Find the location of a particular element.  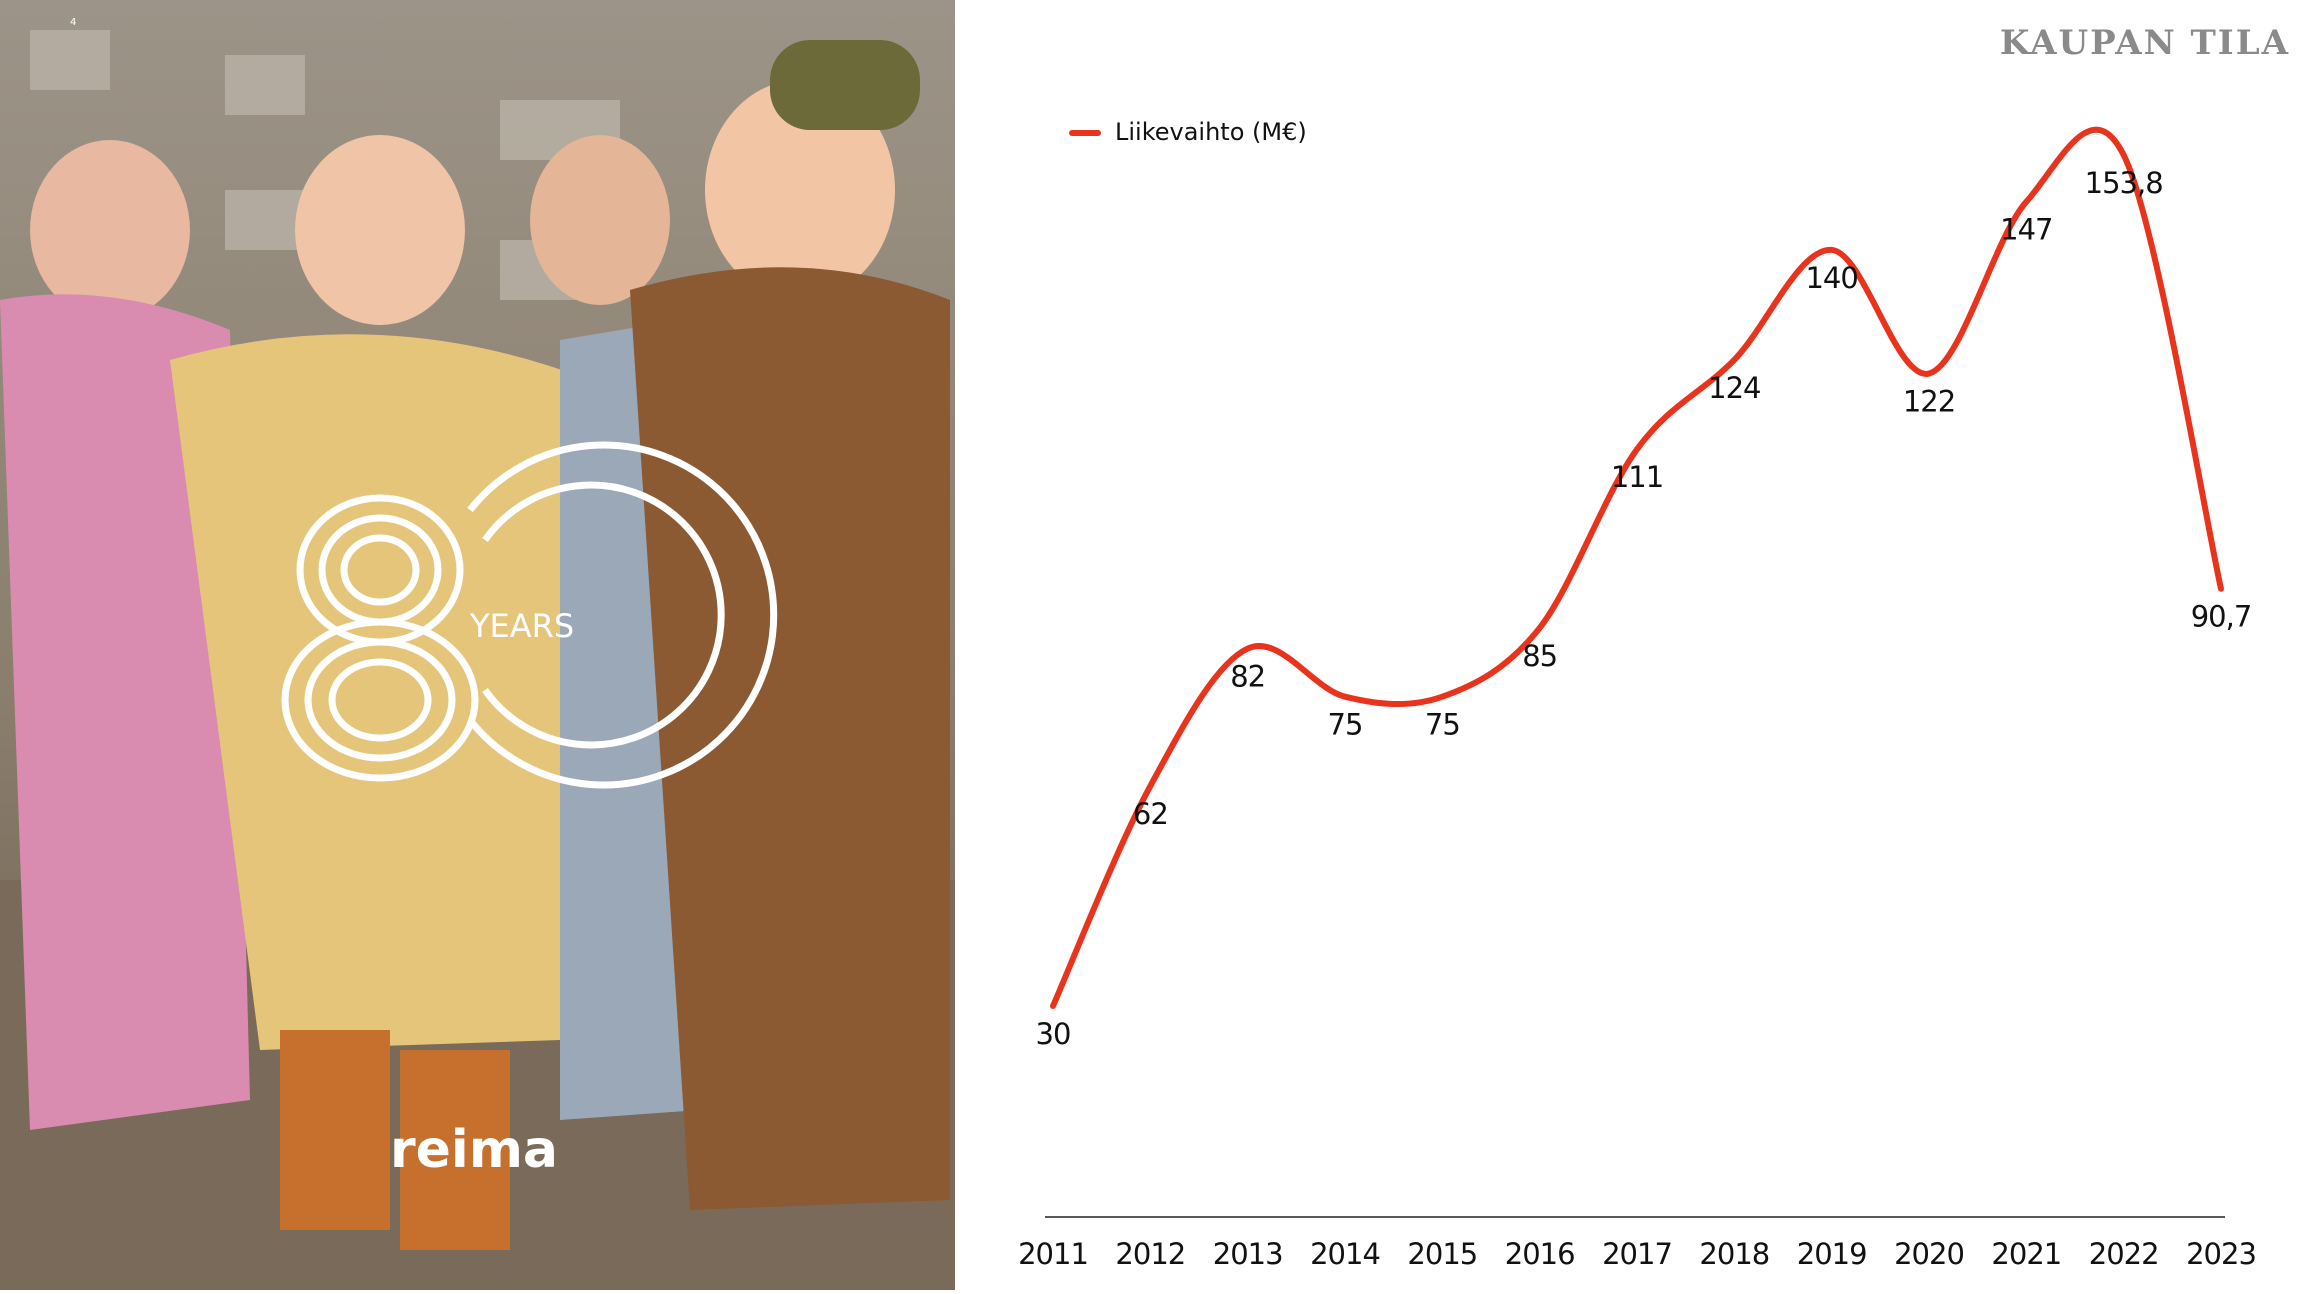

data-label: 62 is located at coordinates (1150, 814).